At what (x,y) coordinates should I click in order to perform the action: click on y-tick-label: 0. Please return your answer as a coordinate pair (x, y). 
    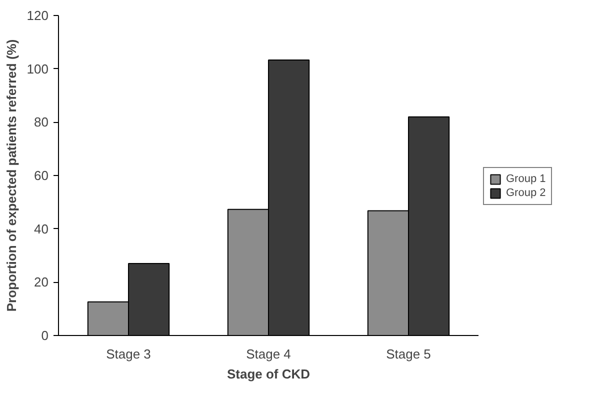
    Looking at the image, I should click on (45, 335).